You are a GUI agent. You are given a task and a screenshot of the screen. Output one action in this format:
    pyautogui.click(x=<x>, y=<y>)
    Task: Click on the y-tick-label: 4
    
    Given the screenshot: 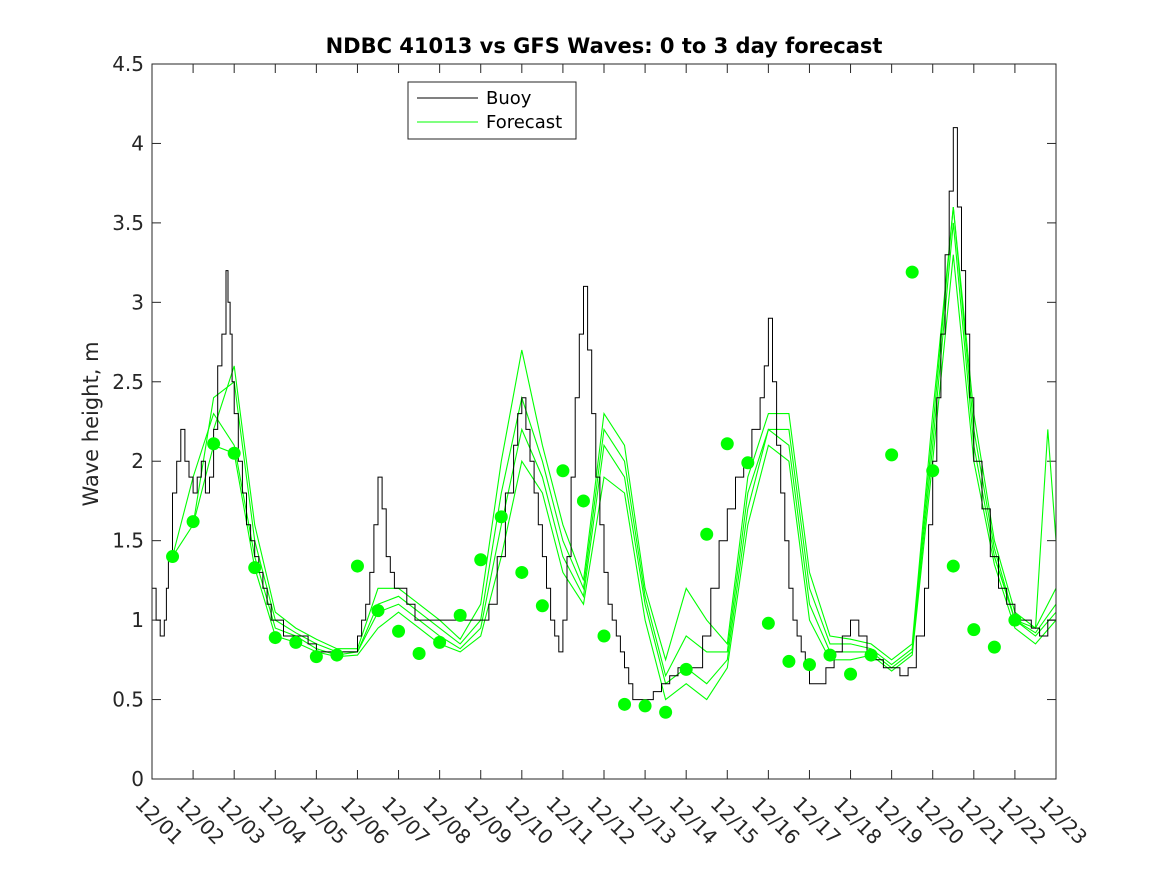 What is the action you would take?
    pyautogui.click(x=137, y=143)
    